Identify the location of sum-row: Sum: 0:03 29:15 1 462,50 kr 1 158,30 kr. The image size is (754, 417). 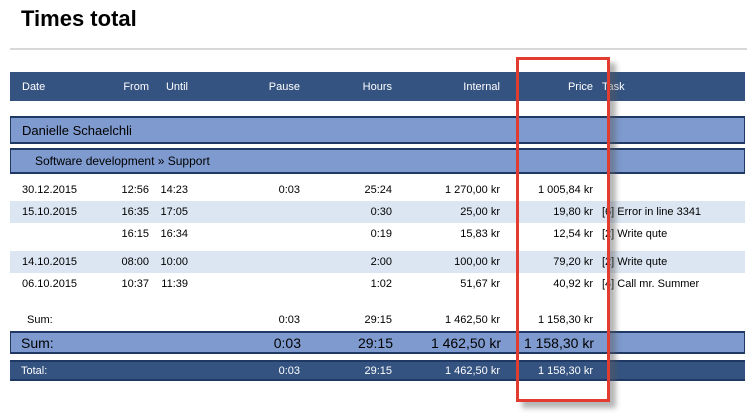
(377, 319).